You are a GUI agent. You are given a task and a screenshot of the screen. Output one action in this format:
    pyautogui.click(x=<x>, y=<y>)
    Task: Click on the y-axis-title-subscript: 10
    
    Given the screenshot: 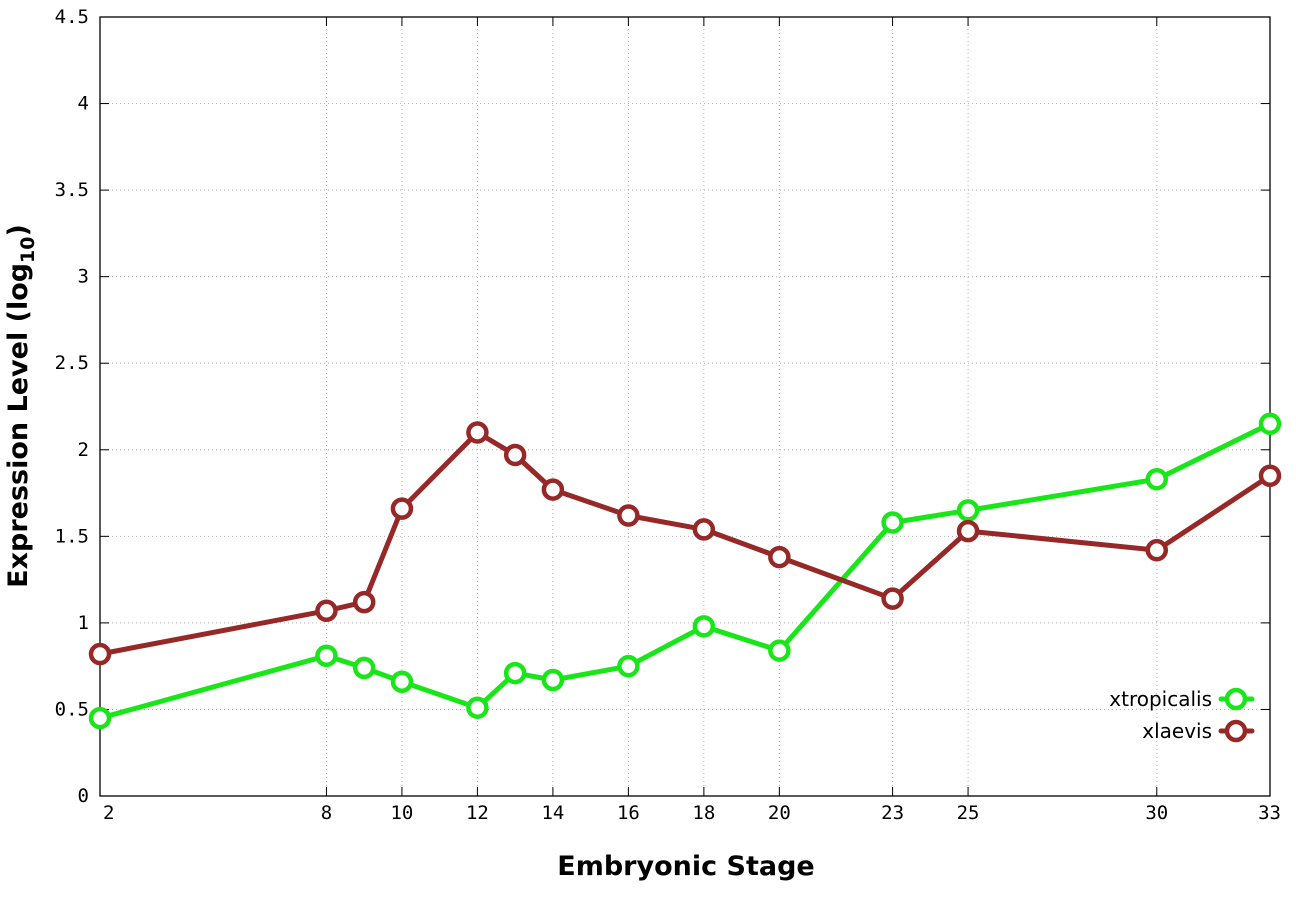 What is the action you would take?
    pyautogui.click(x=28, y=249)
    